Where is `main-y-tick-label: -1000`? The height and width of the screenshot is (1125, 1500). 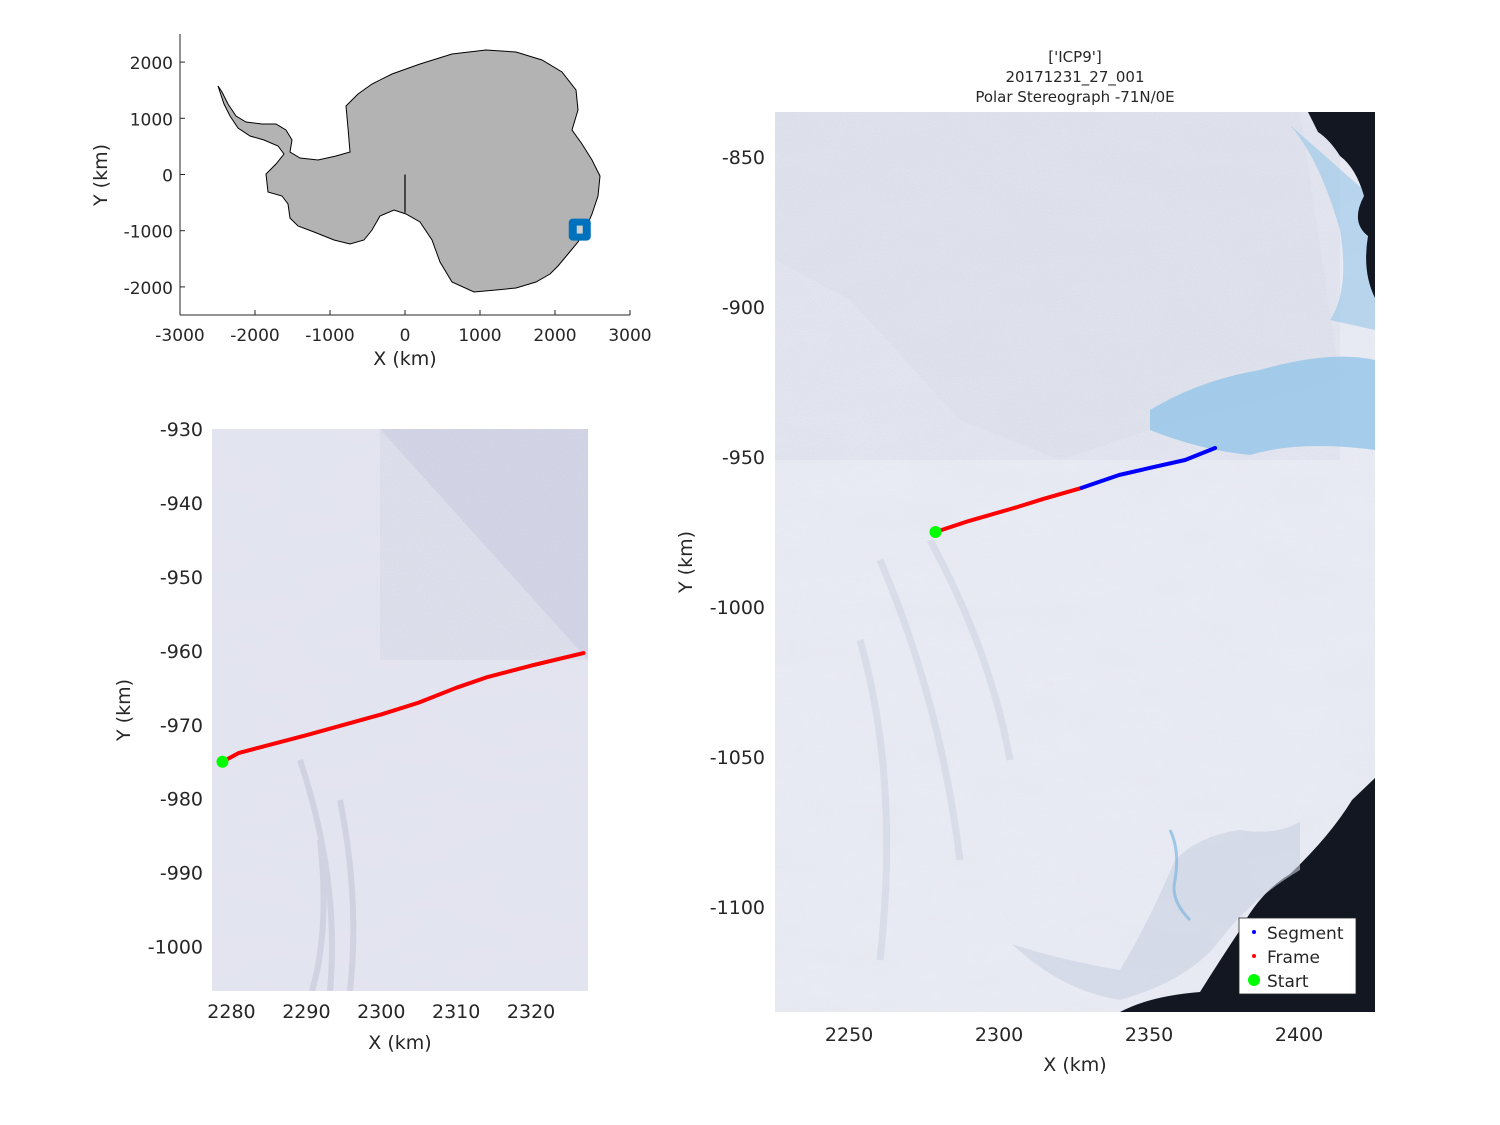
main-y-tick-label: -1000 is located at coordinates (737, 608).